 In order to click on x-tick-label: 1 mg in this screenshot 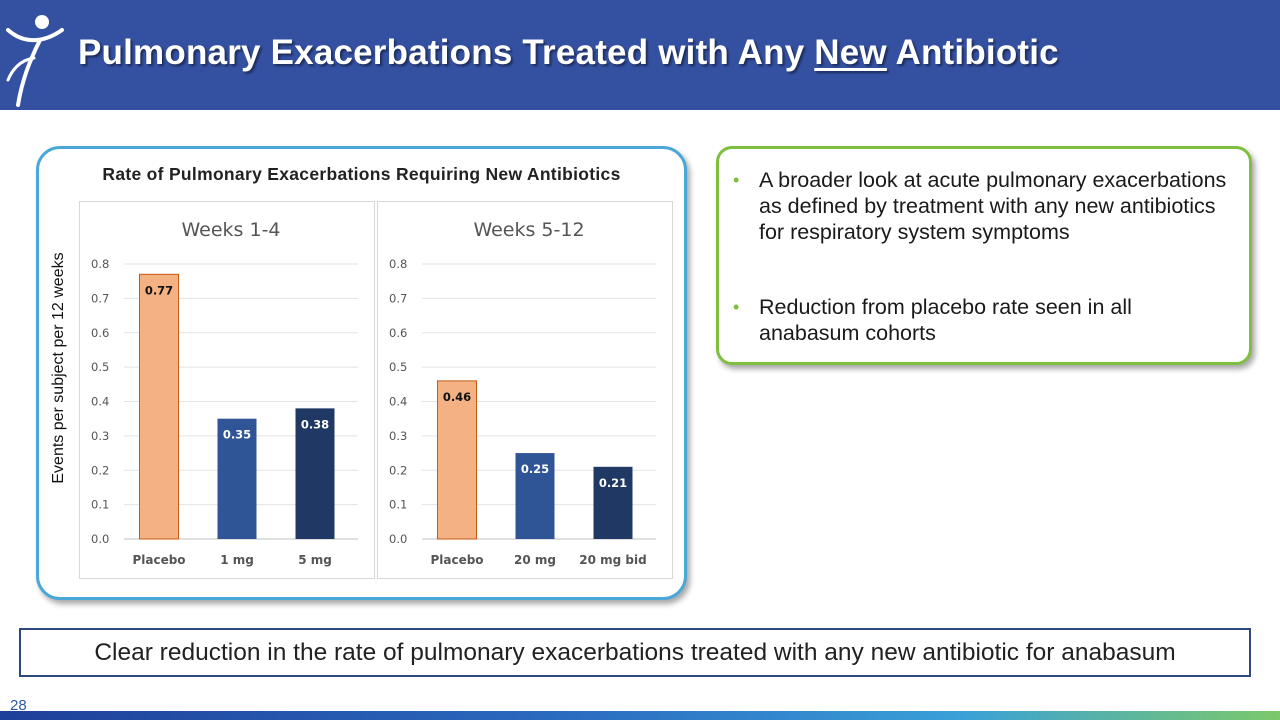, I will do `click(237, 560)`.